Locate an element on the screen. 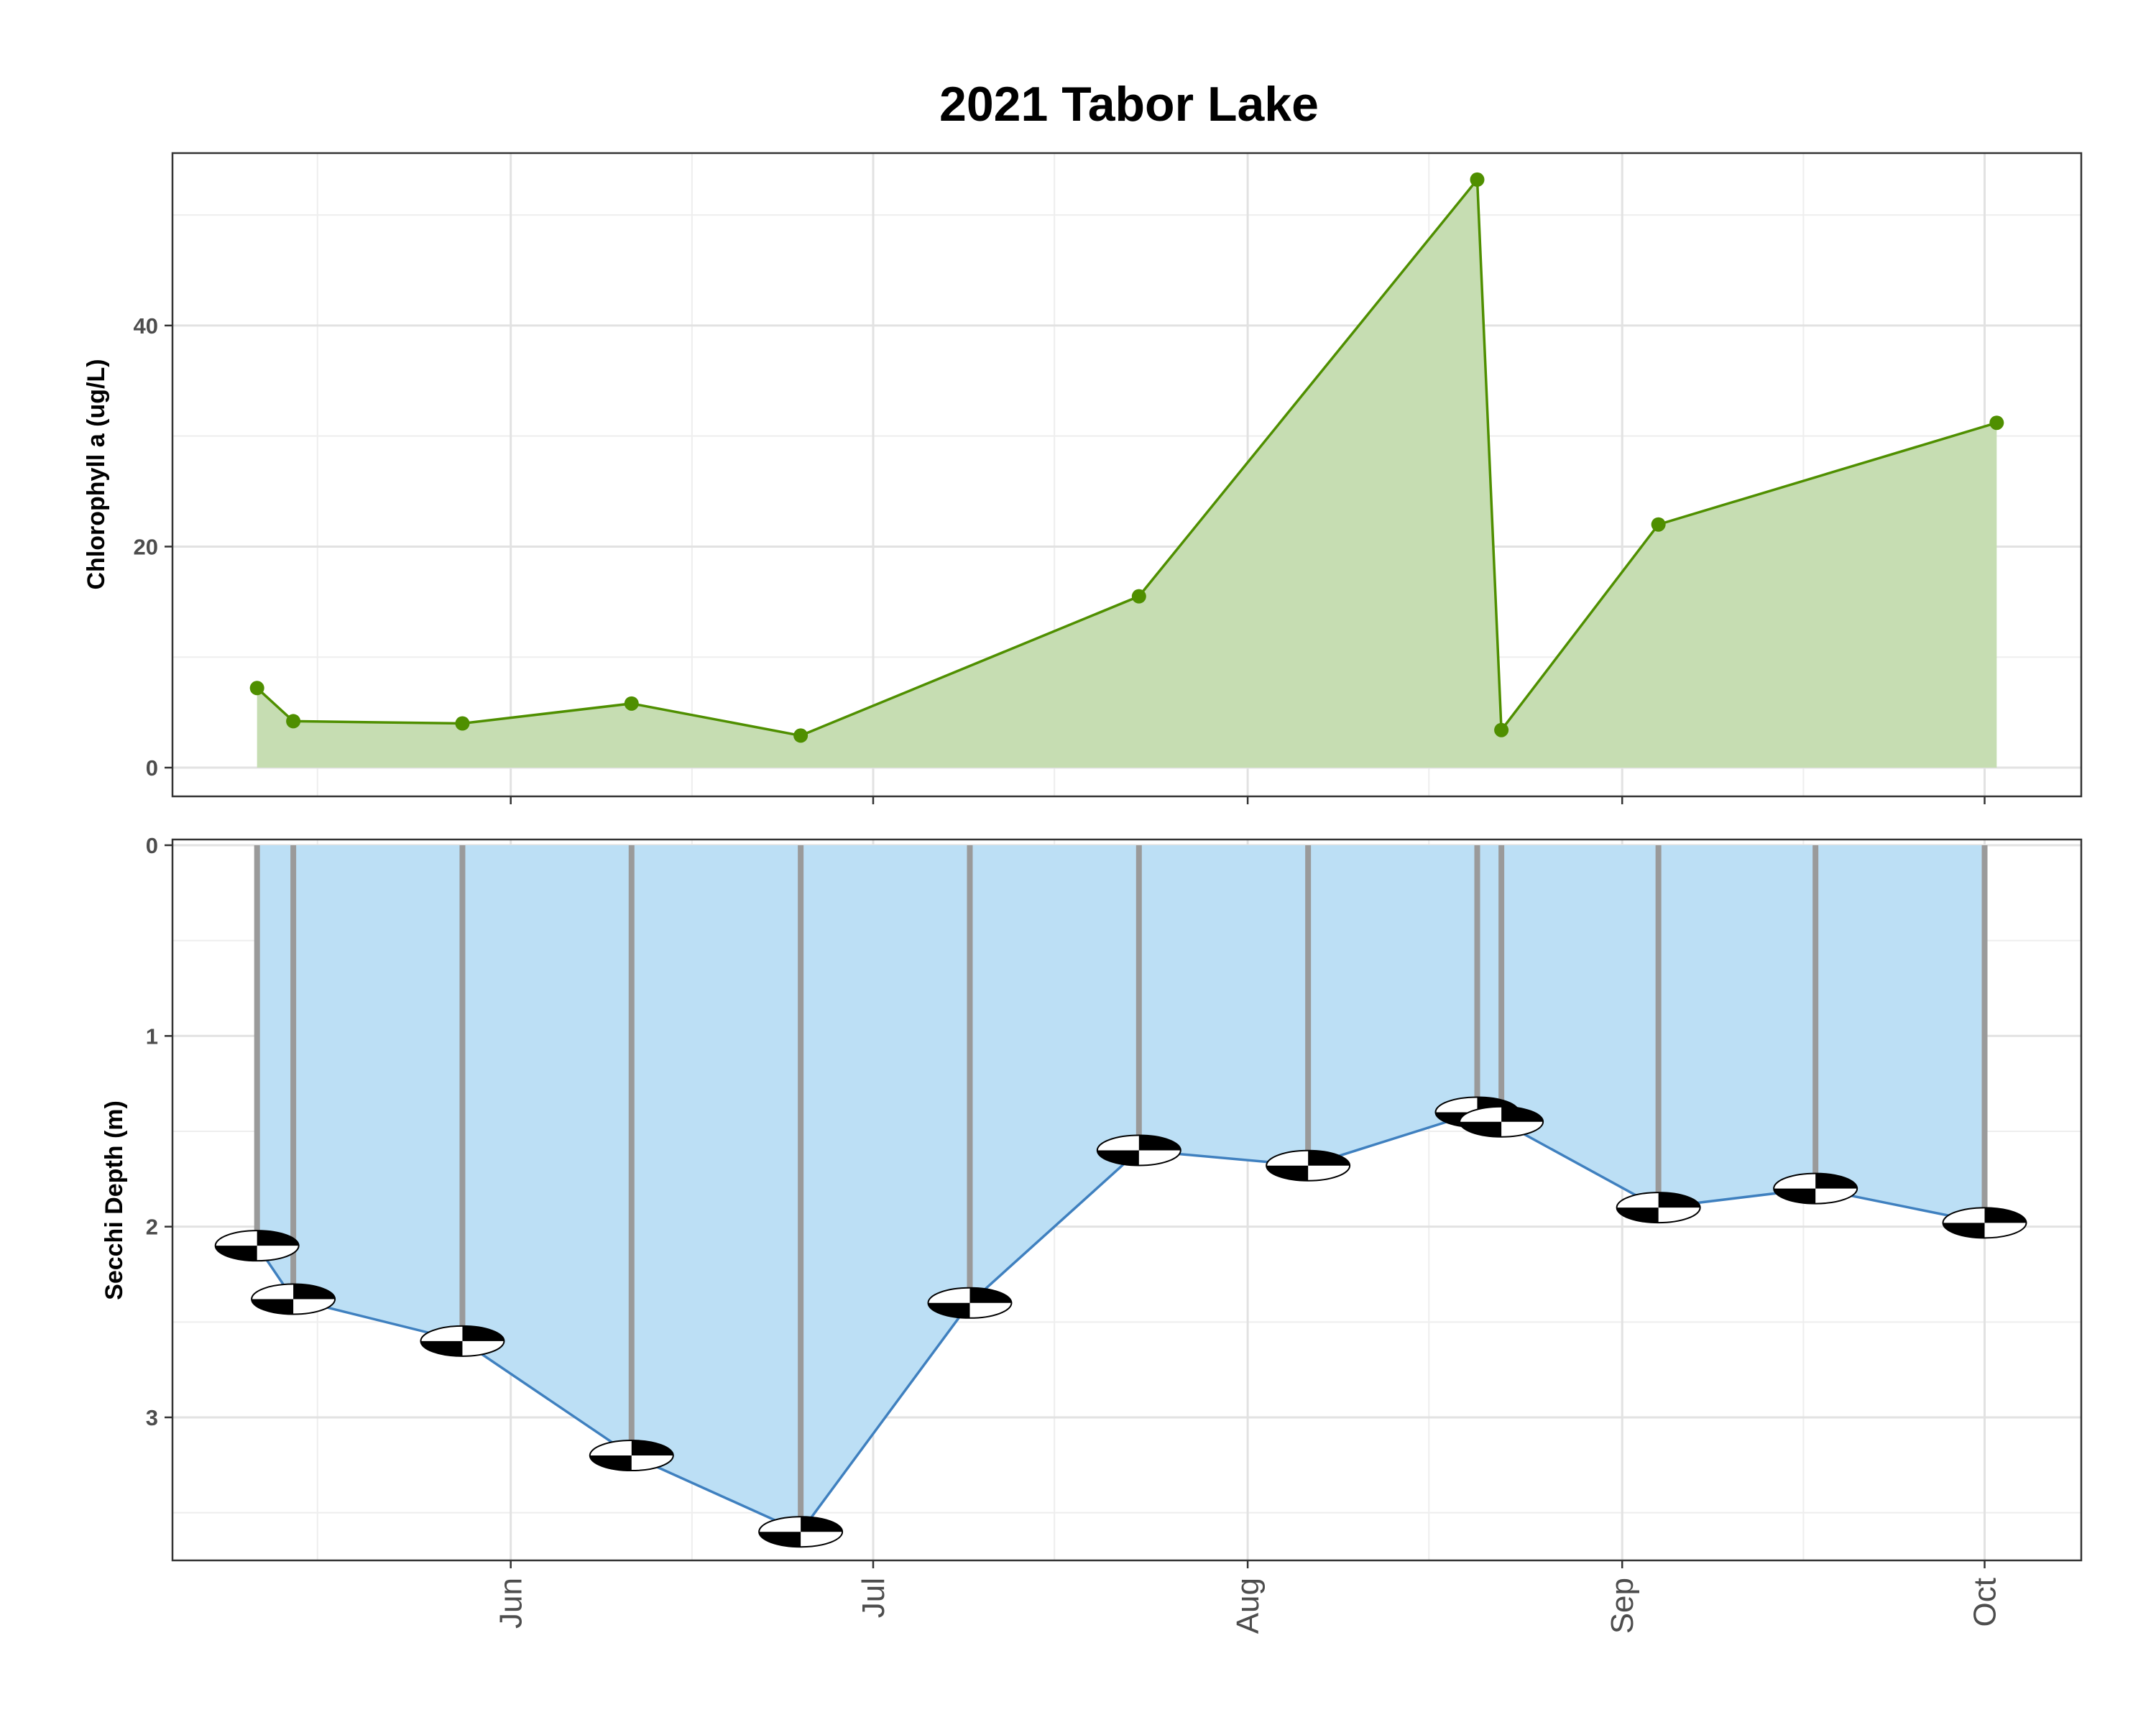 The height and width of the screenshot is (1725, 2156). secchi-y-tick-label: 1 is located at coordinates (152, 1036).